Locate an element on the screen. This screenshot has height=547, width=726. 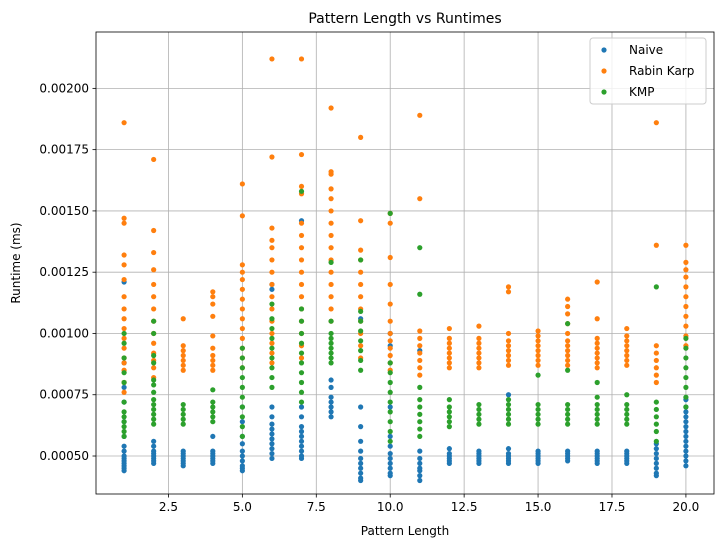
y-axis-title: Runtime (ms) is located at coordinates (16, 262).